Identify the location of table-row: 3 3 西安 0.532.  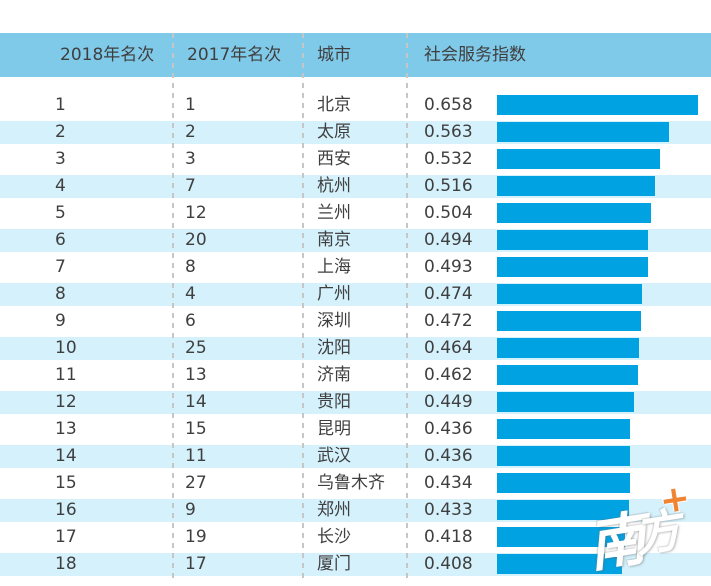
(355, 159).